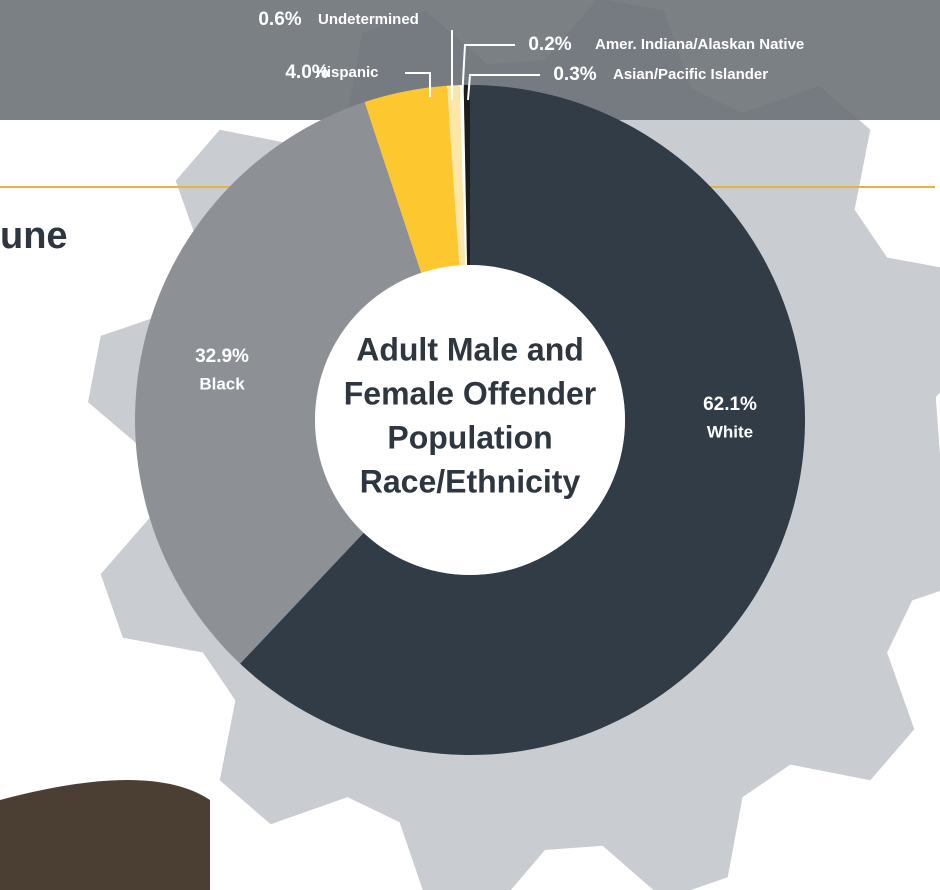 Image resolution: width=940 pixels, height=890 pixels. I want to click on category-label: Asian/Pacific Islander, so click(690, 74).